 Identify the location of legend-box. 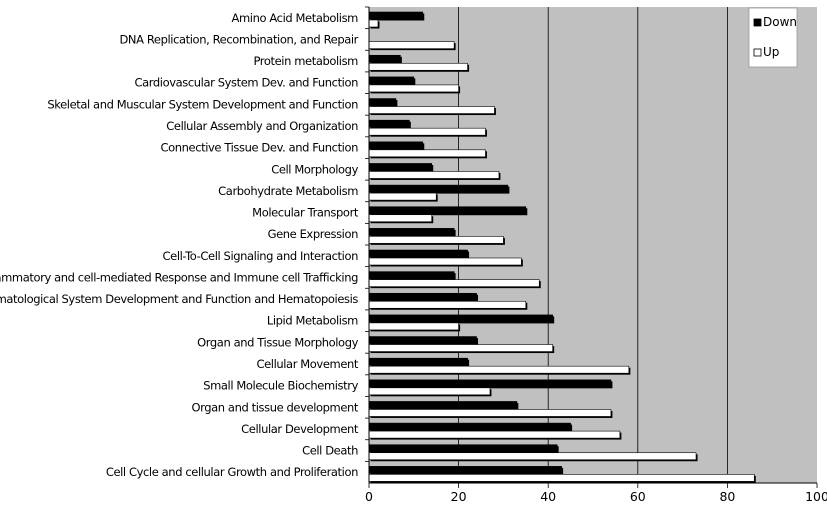
(773, 37).